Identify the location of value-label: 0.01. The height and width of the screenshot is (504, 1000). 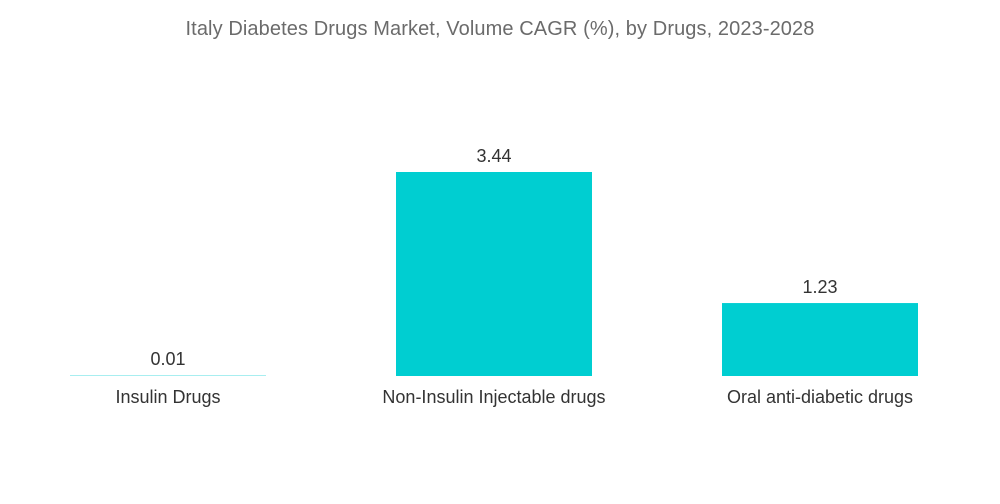
(167, 359).